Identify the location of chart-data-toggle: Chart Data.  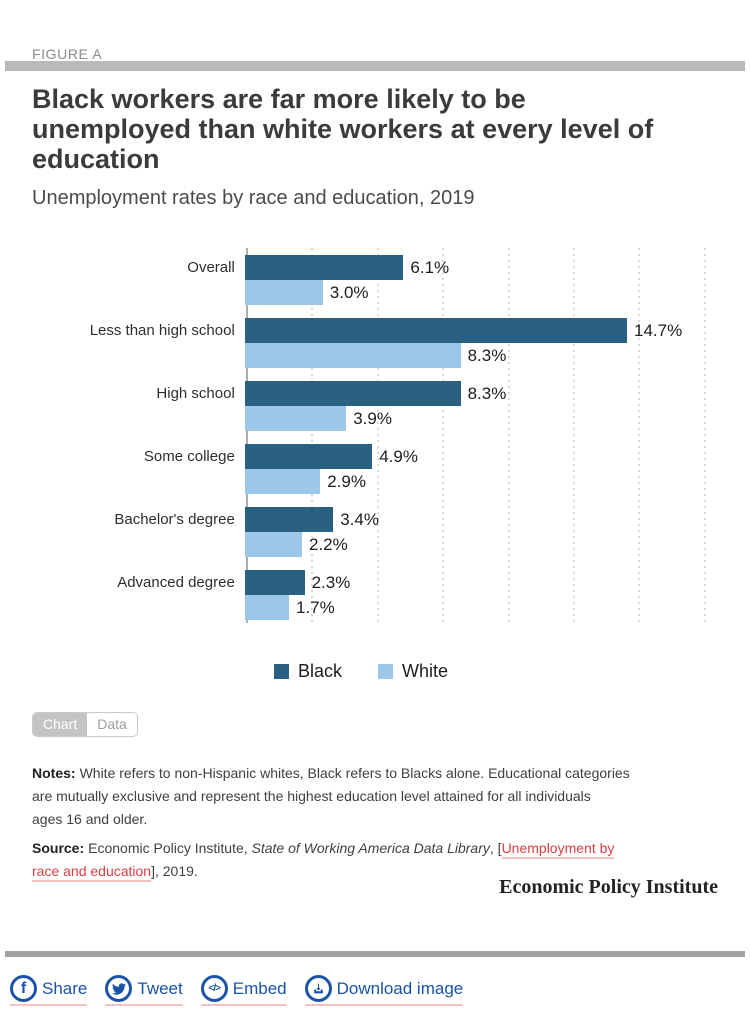
(85, 724).